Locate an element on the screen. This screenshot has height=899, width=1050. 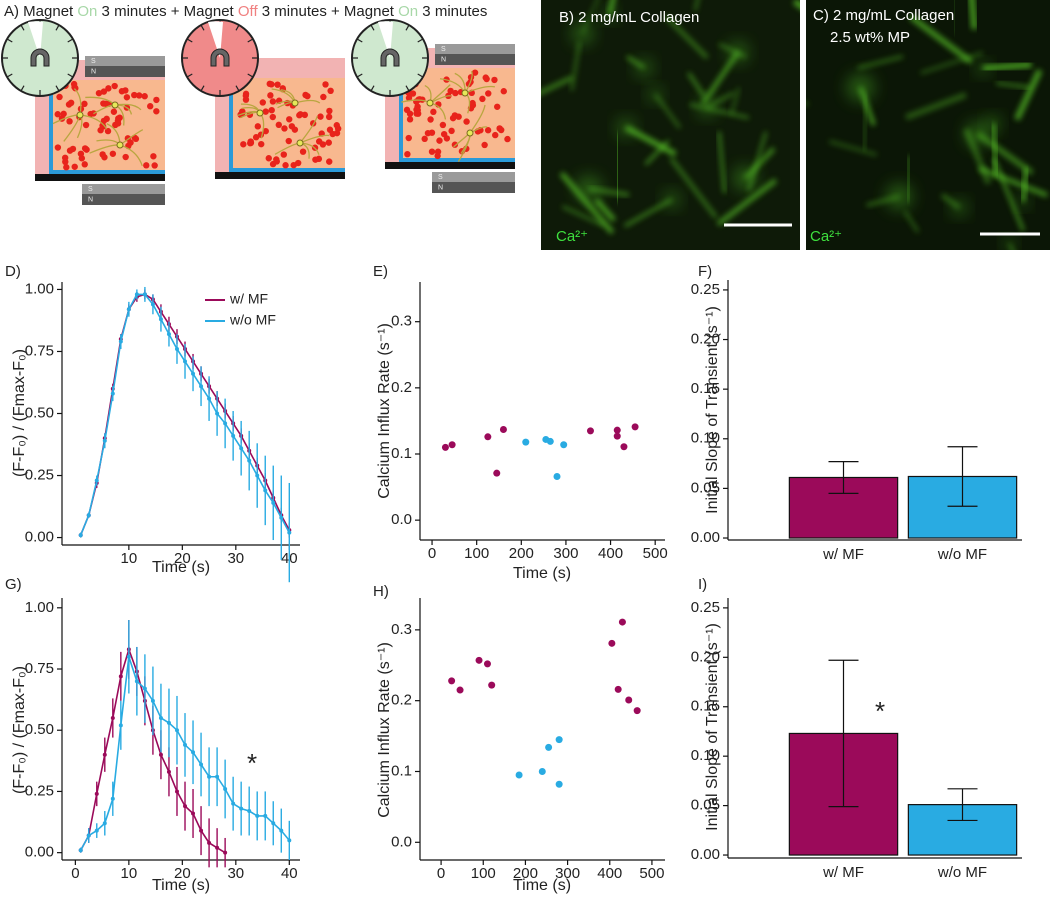
panel-label: E) is located at coordinates (380, 271).